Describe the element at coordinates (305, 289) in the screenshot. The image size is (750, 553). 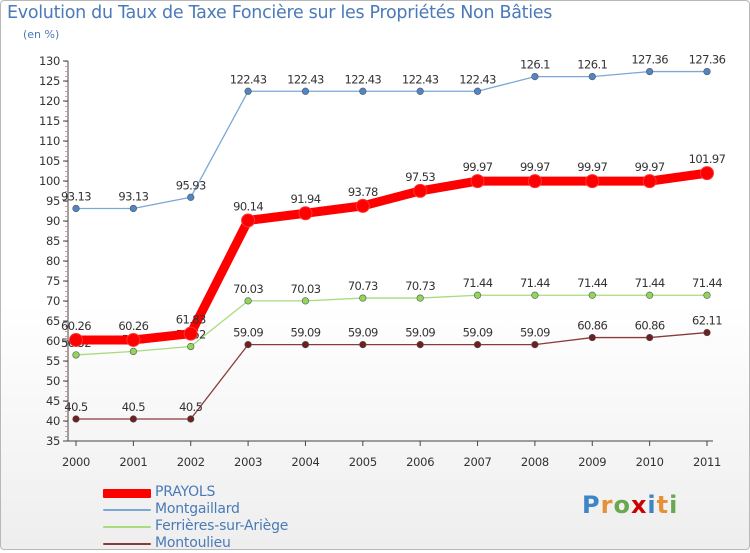
I see `data-label: 70.03` at that location.